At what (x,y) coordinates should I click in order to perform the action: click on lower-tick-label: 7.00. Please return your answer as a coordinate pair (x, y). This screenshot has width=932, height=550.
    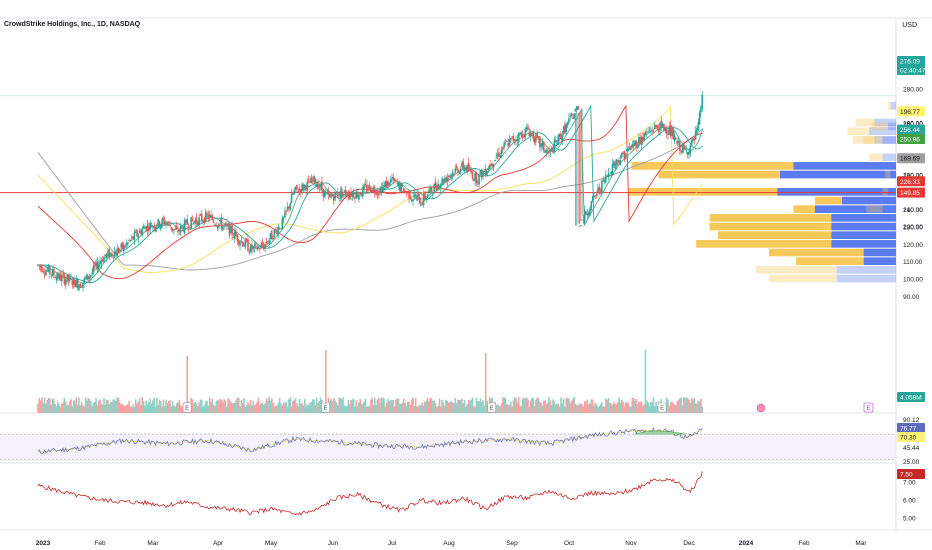
    Looking at the image, I should click on (909, 483).